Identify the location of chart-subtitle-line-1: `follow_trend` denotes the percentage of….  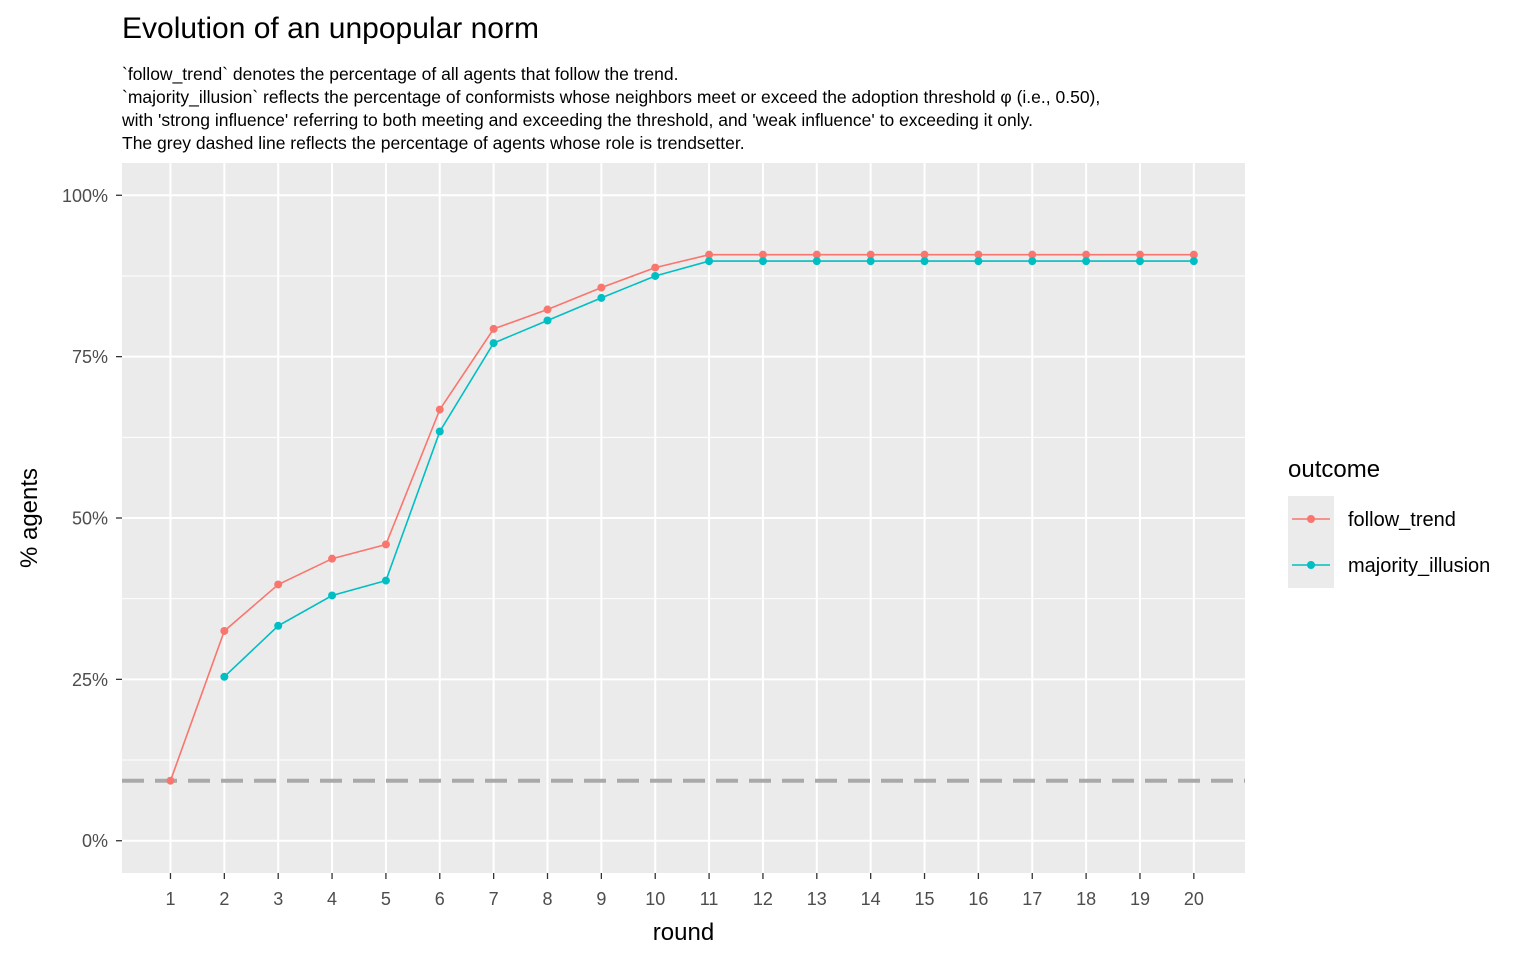
(400, 74).